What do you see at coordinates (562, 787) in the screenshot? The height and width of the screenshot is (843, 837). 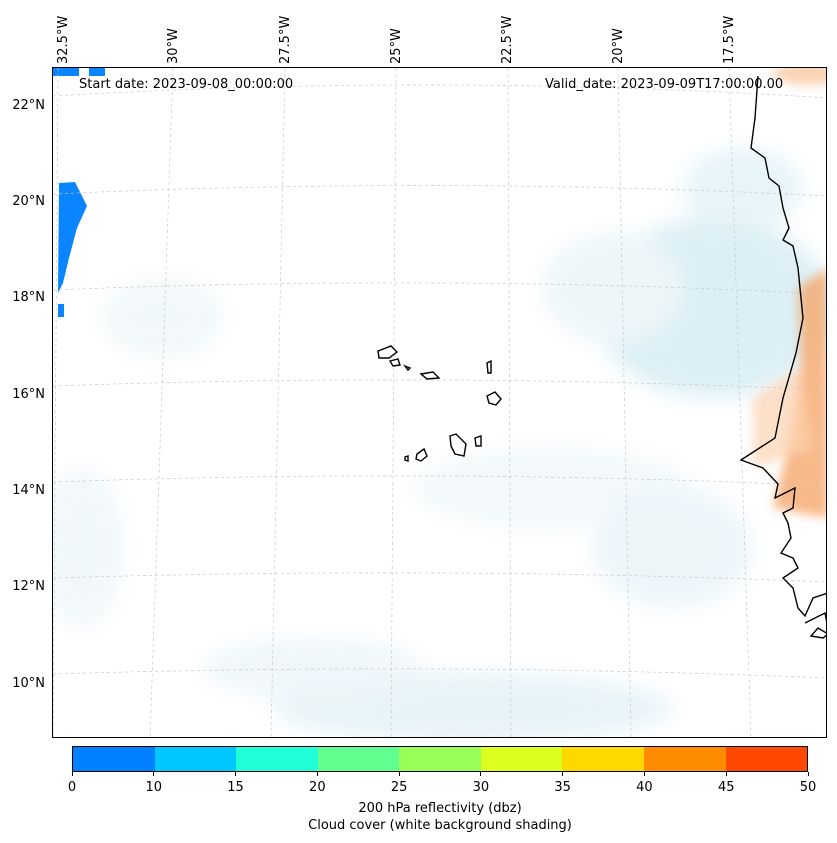 I see `colorbar-tick-label: 35` at bounding box center [562, 787].